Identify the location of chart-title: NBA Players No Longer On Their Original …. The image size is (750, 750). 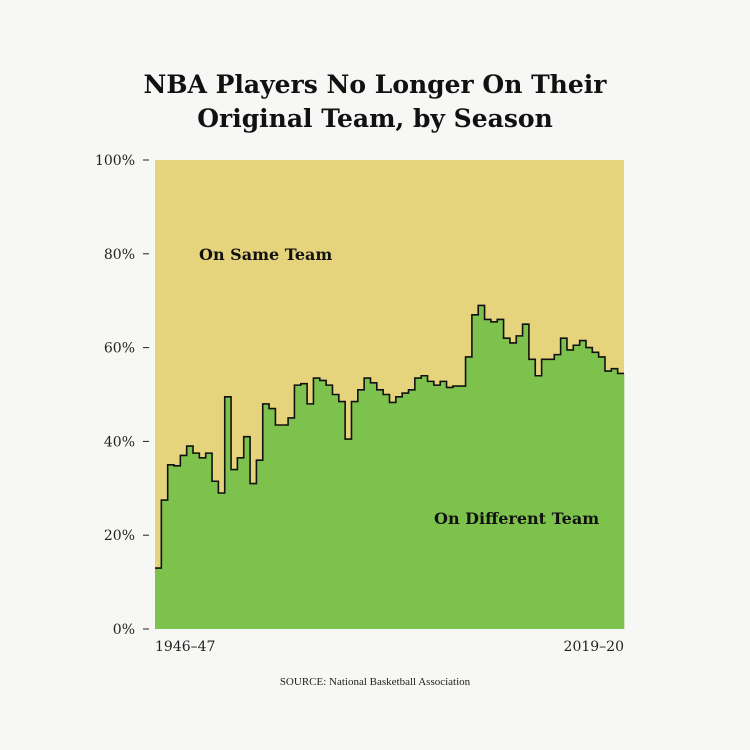
(375, 102).